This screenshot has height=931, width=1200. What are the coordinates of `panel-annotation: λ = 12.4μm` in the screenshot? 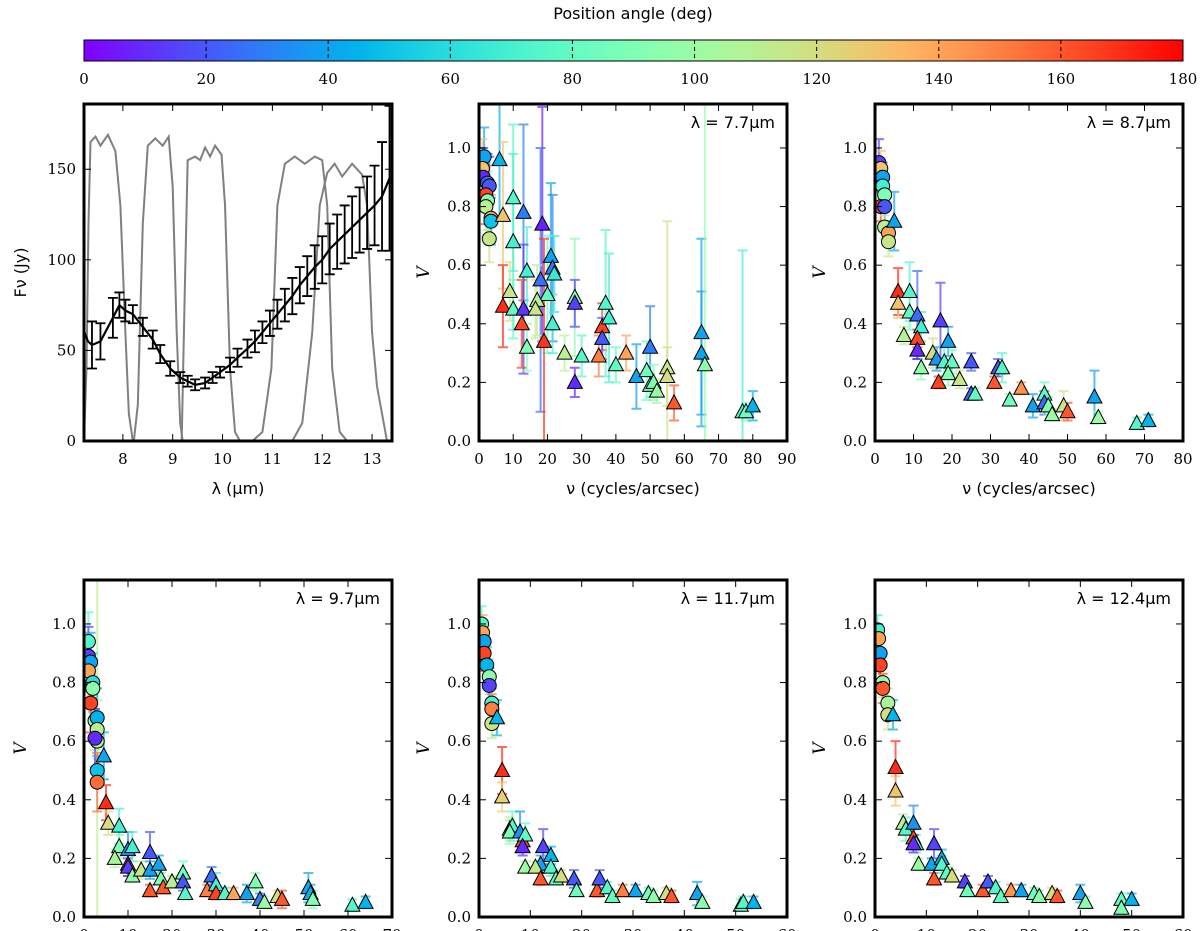 It's located at (1124, 598).